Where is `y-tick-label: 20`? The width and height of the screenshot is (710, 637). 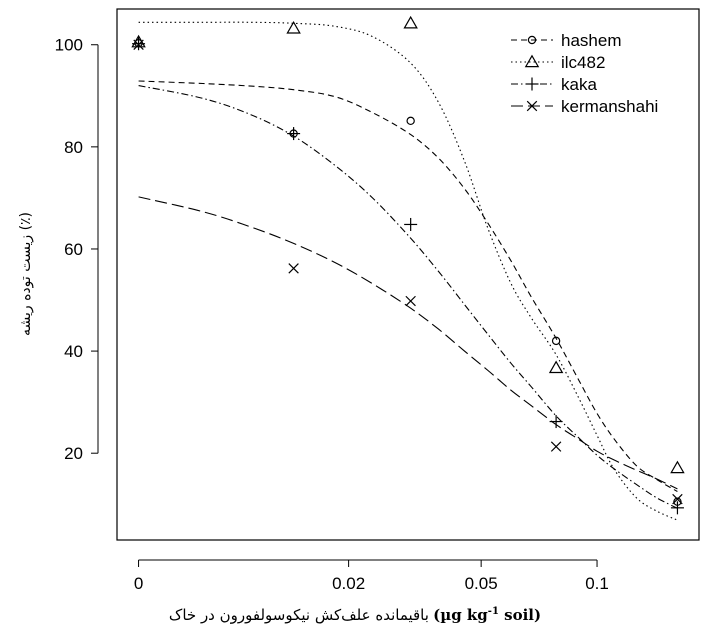 y-tick-label: 20 is located at coordinates (73, 453).